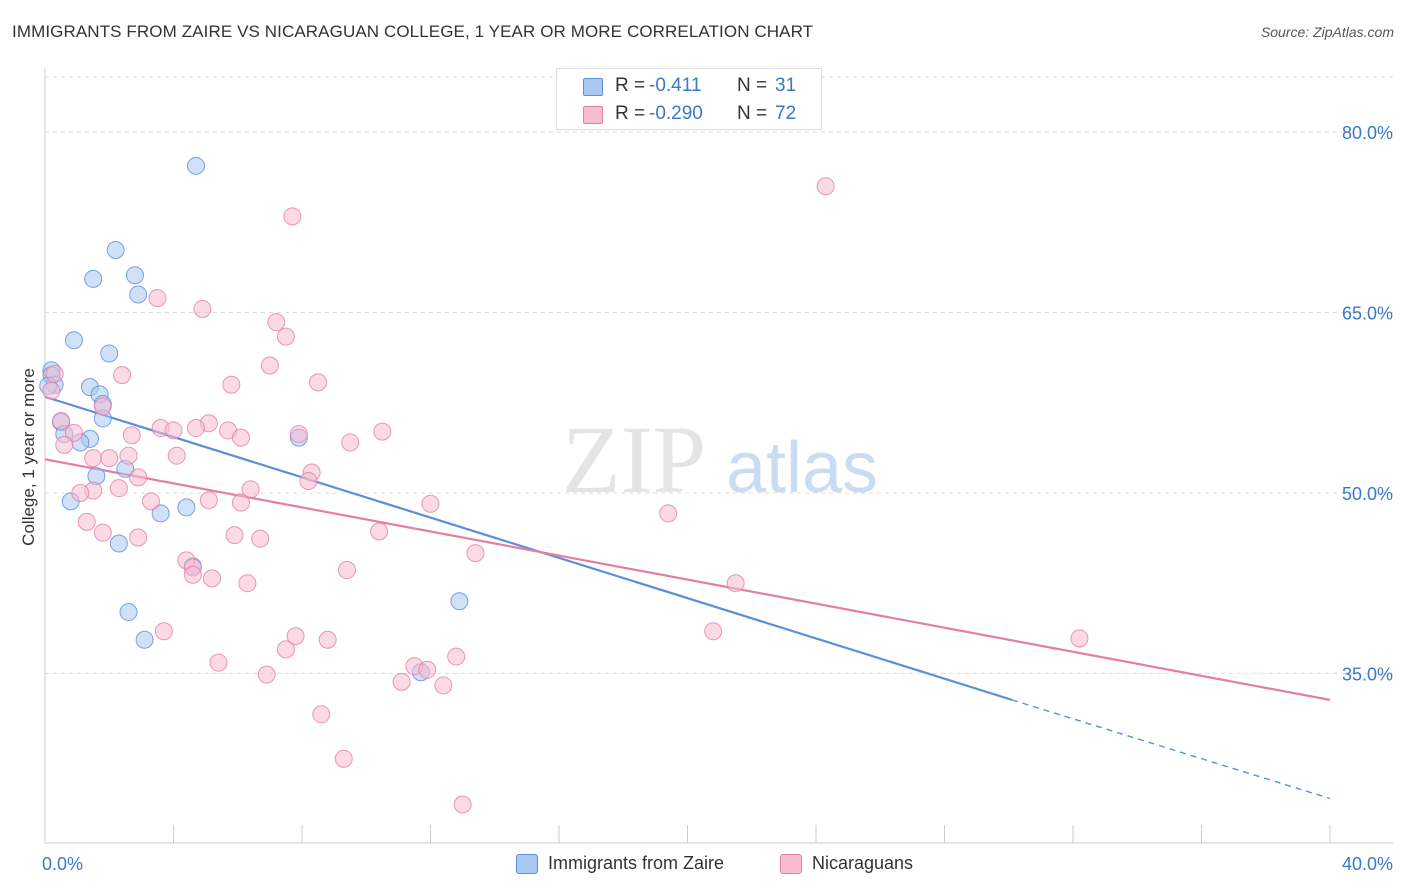 This screenshot has height=892, width=1406. I want to click on watermark-zip: ZIP, so click(634, 459).